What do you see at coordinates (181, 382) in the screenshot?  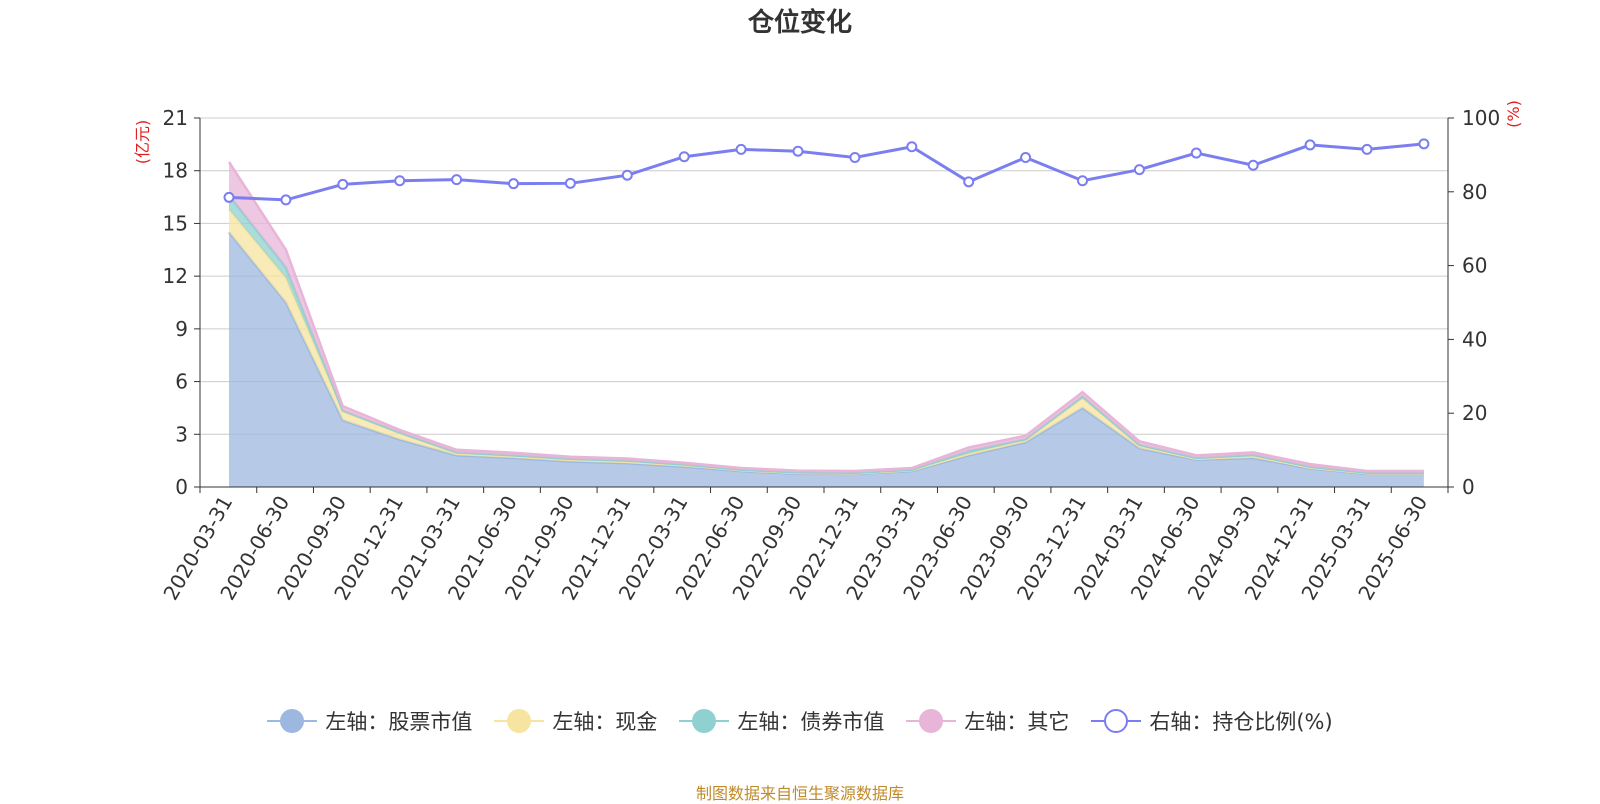 I see `y-left-tick-label: 6` at bounding box center [181, 382].